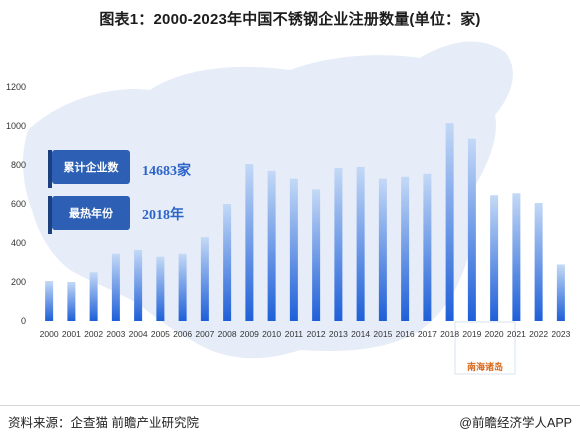 The width and height of the screenshot is (580, 439). What do you see at coordinates (338, 244) in the screenshot?
I see `bar-2013` at bounding box center [338, 244].